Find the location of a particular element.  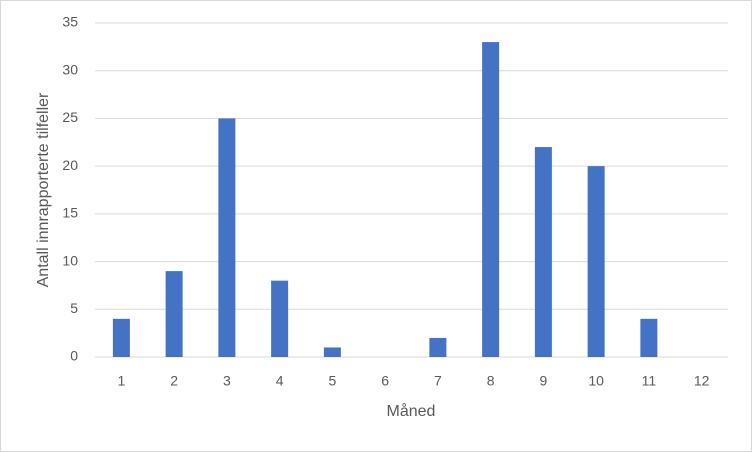

x-tick-label: 1 is located at coordinates (121, 381).